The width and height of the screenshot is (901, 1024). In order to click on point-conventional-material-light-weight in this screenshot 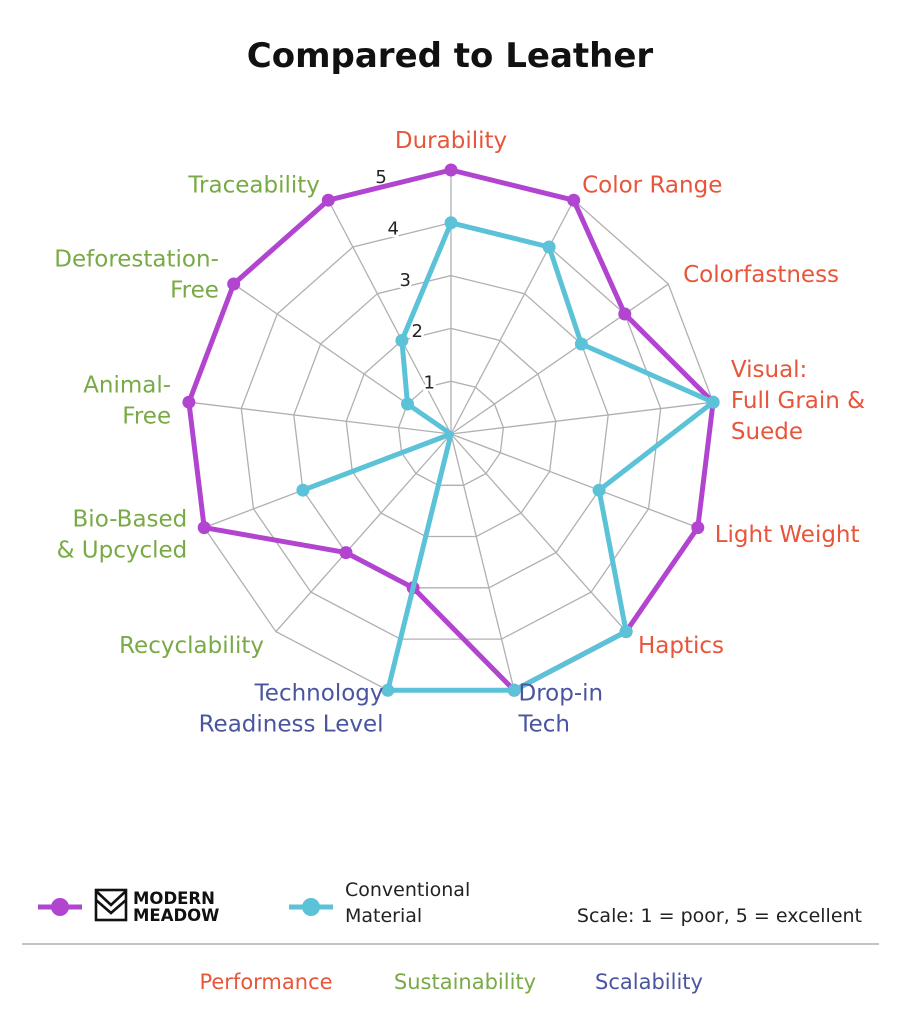, I will do `click(599, 490)`.